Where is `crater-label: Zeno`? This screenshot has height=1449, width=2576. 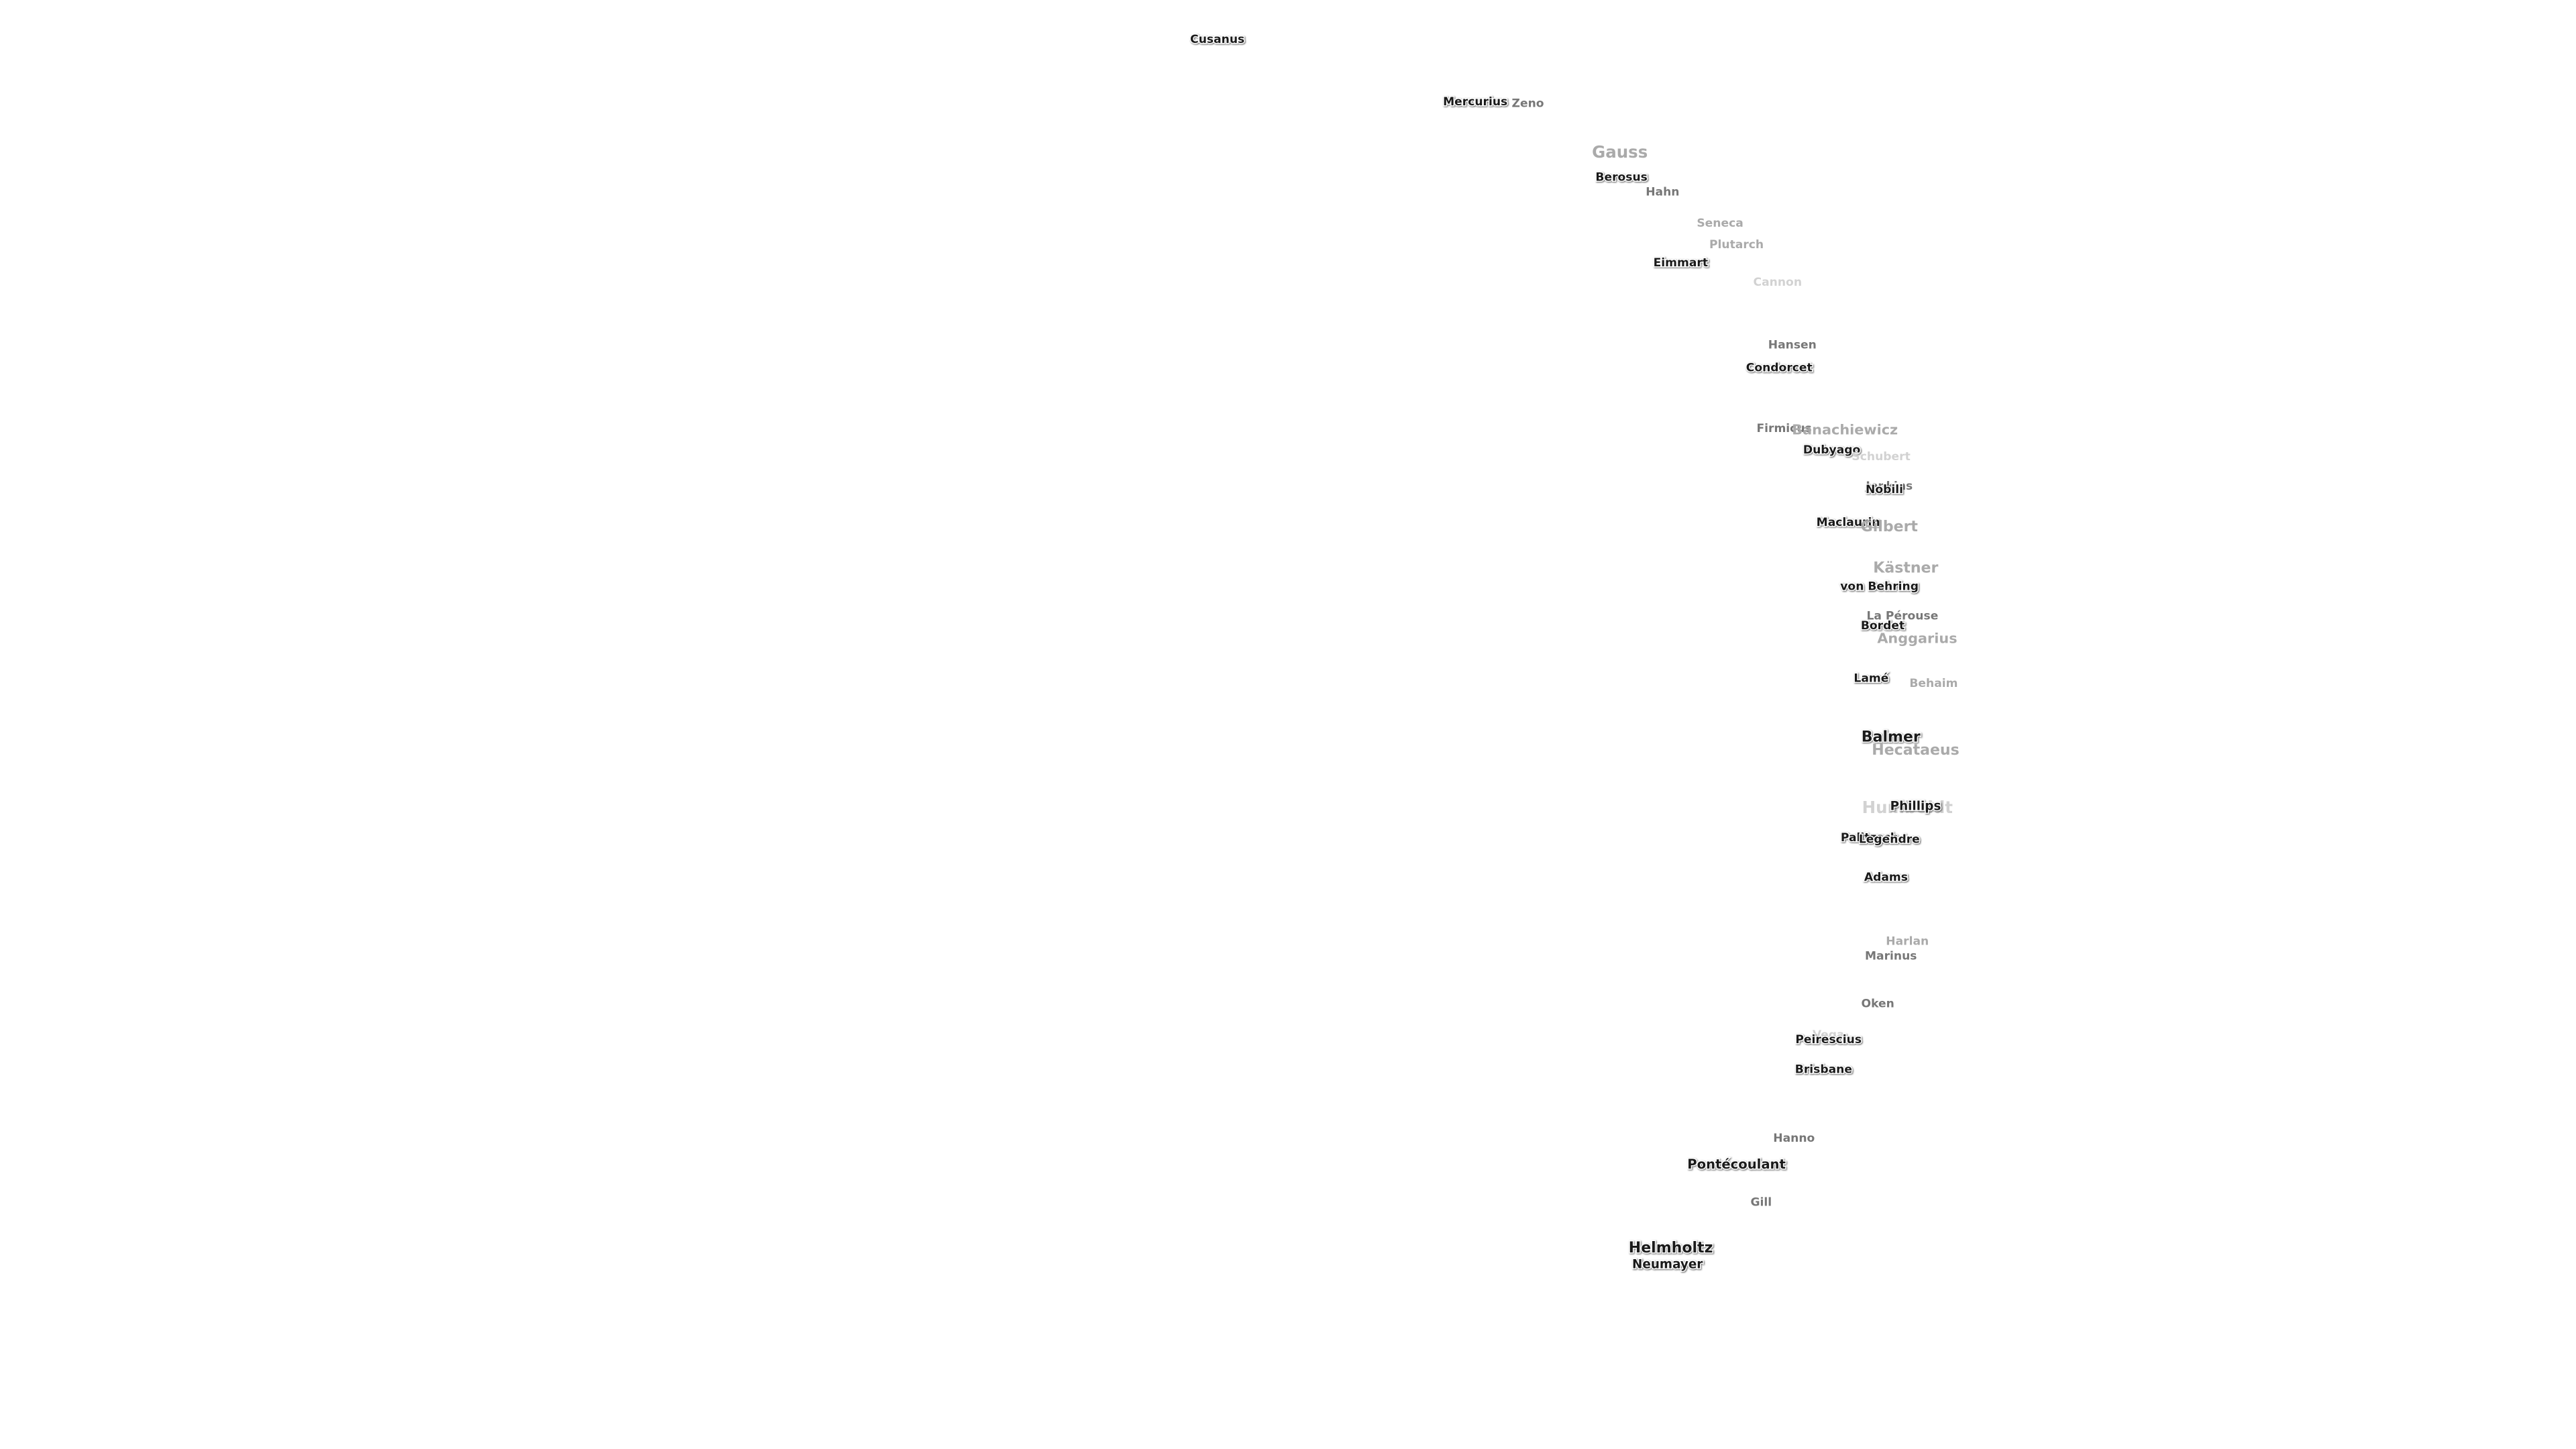 crater-label: Zeno is located at coordinates (1528, 103).